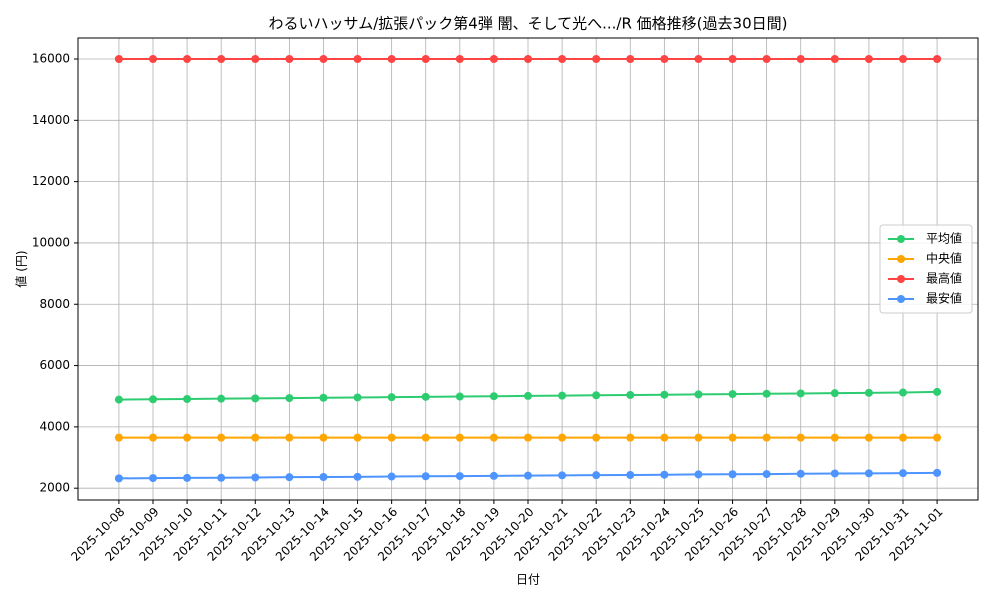 This screenshot has height=600, width=1000. Describe the element at coordinates (528, 580) in the screenshot. I see `x-axis-label: 日付` at that location.